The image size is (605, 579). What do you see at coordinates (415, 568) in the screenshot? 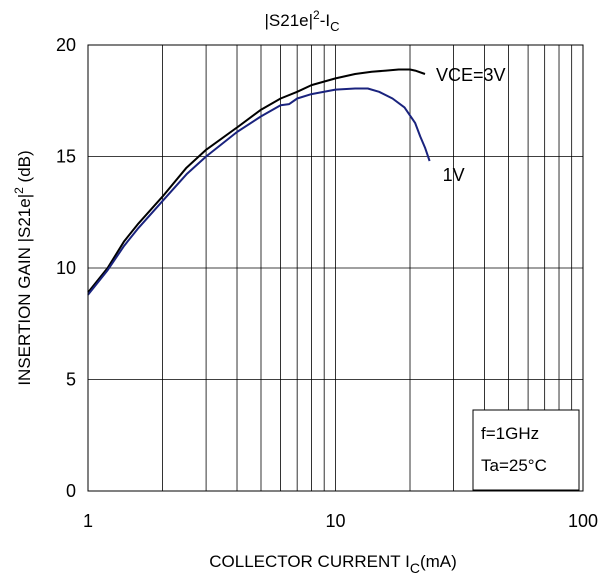
I see `xlabel-sub: C` at bounding box center [415, 568].